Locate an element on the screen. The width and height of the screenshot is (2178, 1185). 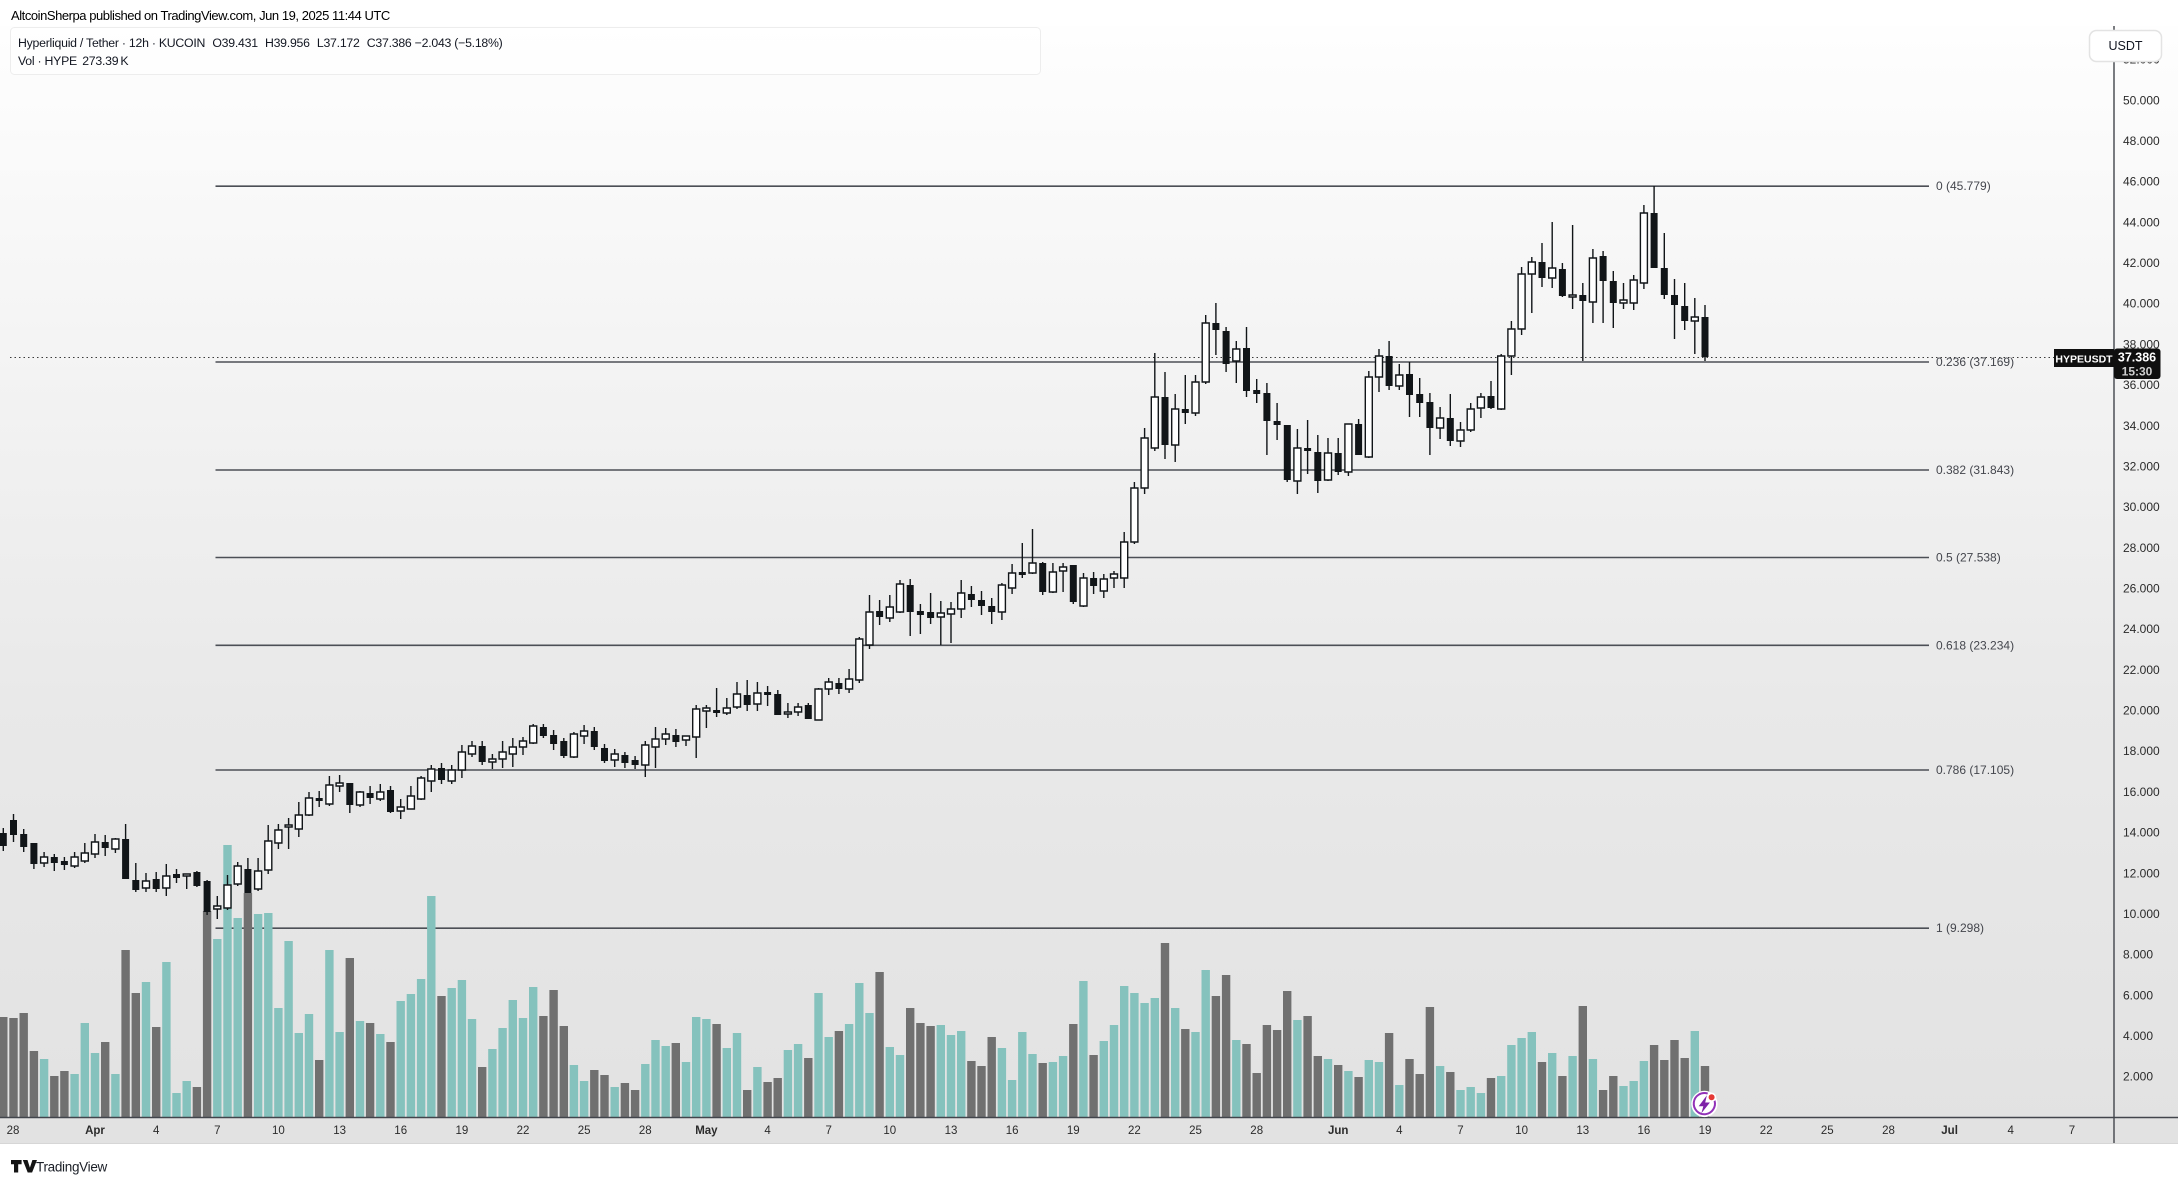
svg-text: 8.000 is located at coordinates (2138, 955).